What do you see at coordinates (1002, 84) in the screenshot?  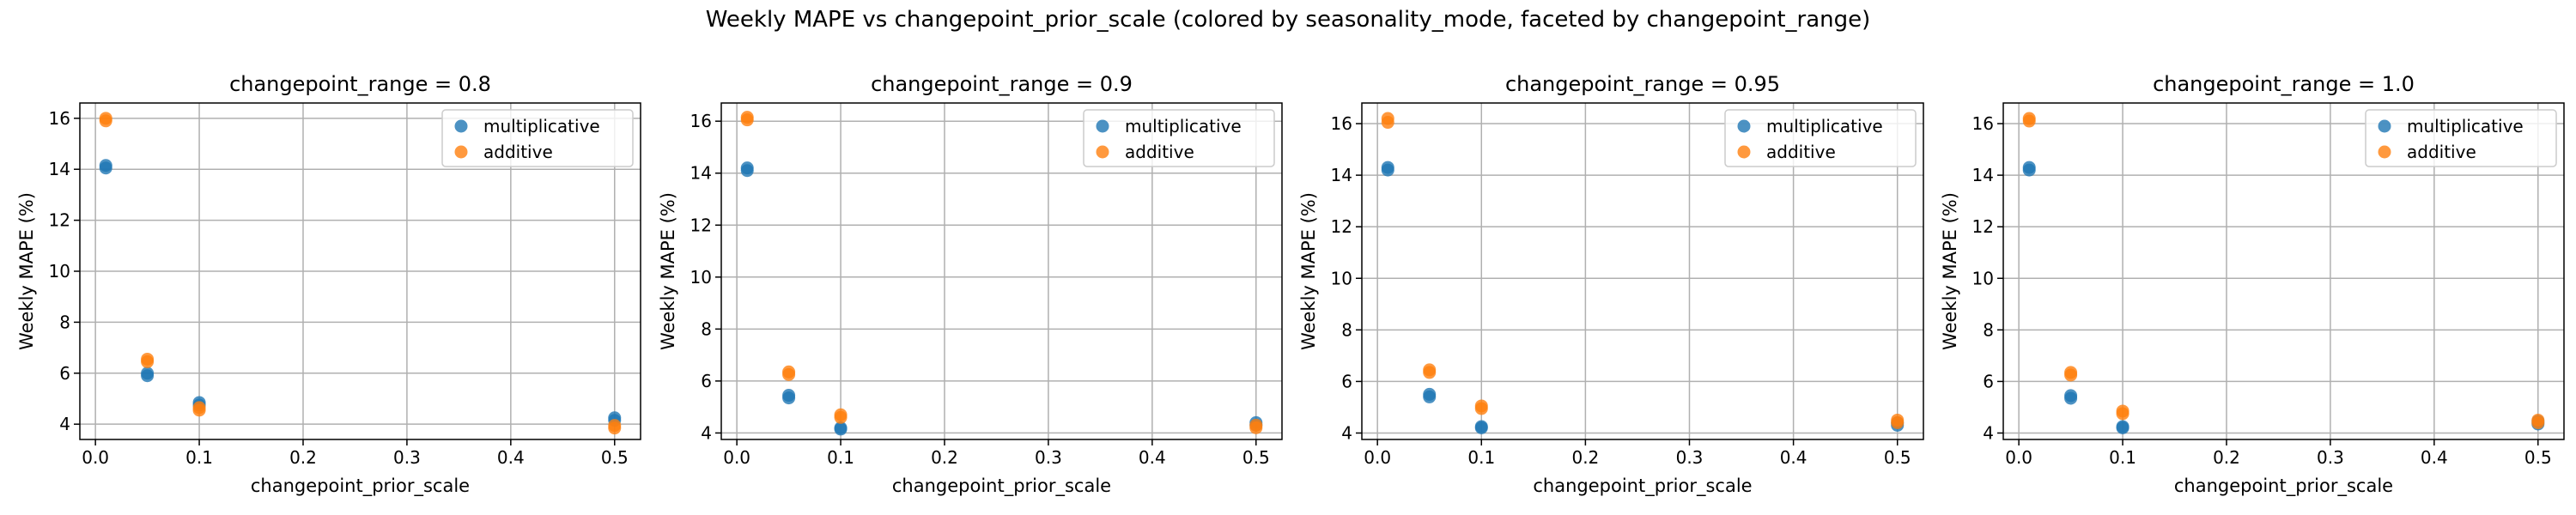 I see `panel-title: changepoint_range = 0.9` at bounding box center [1002, 84].